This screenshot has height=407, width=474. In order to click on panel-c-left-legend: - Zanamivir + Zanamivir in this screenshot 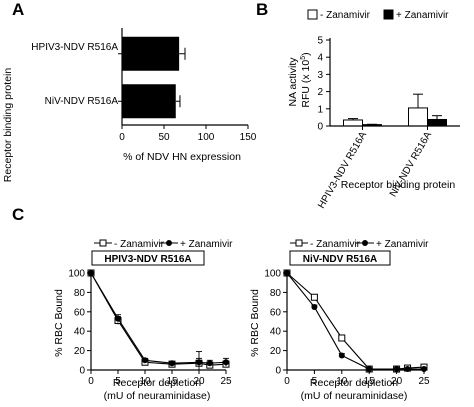, I will do `click(163, 244)`.